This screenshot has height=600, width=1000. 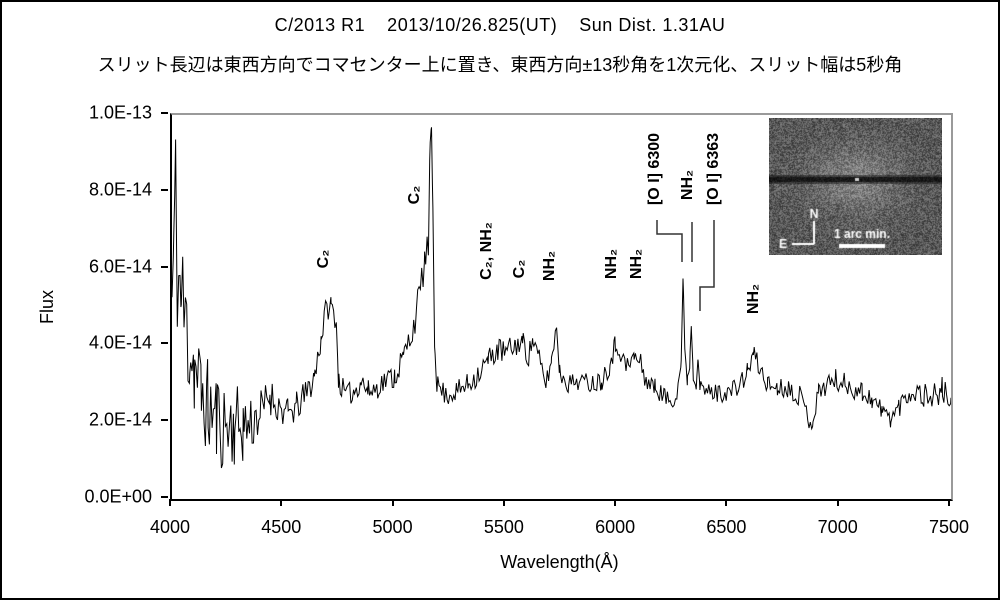 What do you see at coordinates (949, 527) in the screenshot?
I see `x-tick-label: 7500` at bounding box center [949, 527].